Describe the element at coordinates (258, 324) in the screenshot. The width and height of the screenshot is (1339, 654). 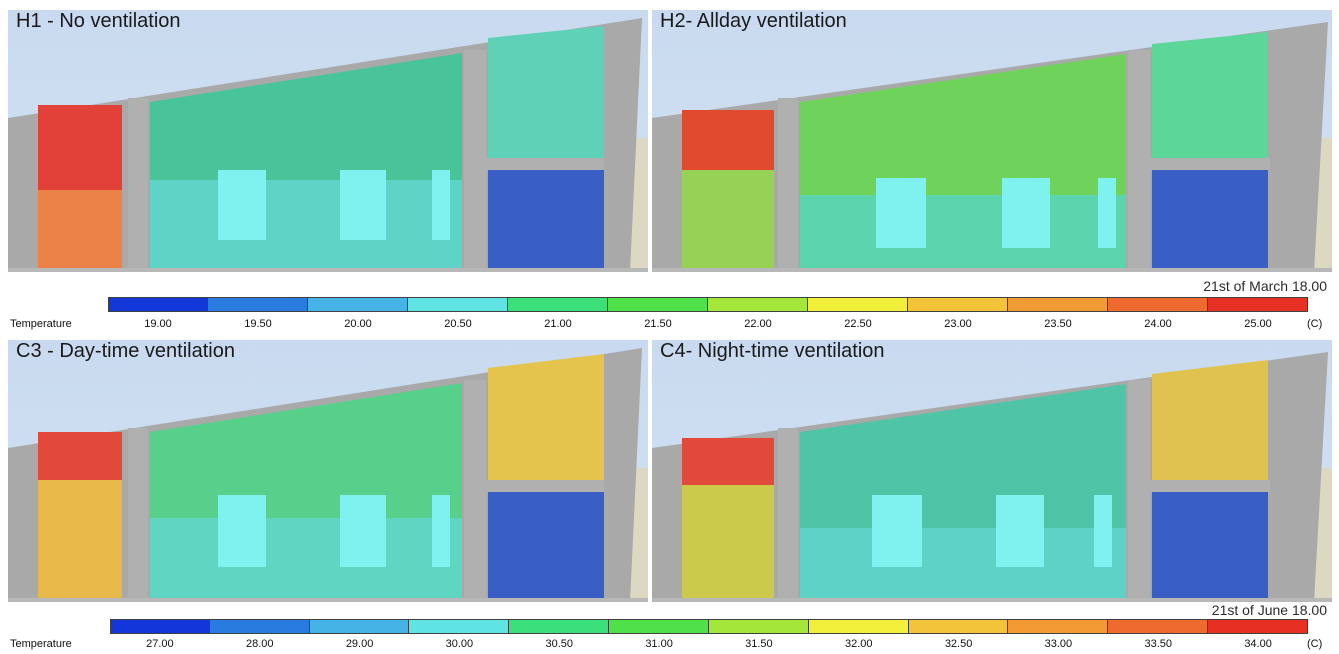
I see `colorbar-tick-label: 19.50` at that location.